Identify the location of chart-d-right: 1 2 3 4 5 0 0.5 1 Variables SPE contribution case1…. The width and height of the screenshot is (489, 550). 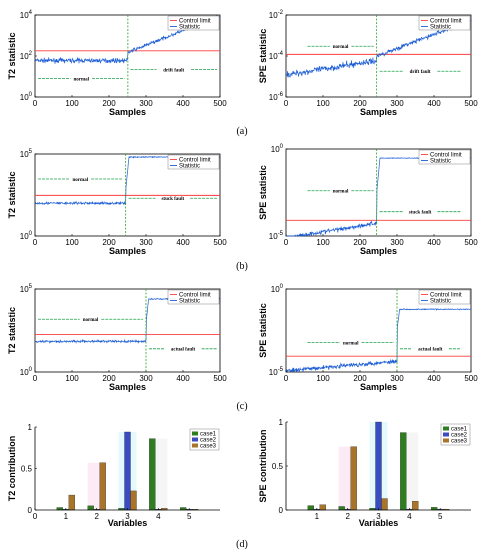
(364, 473).